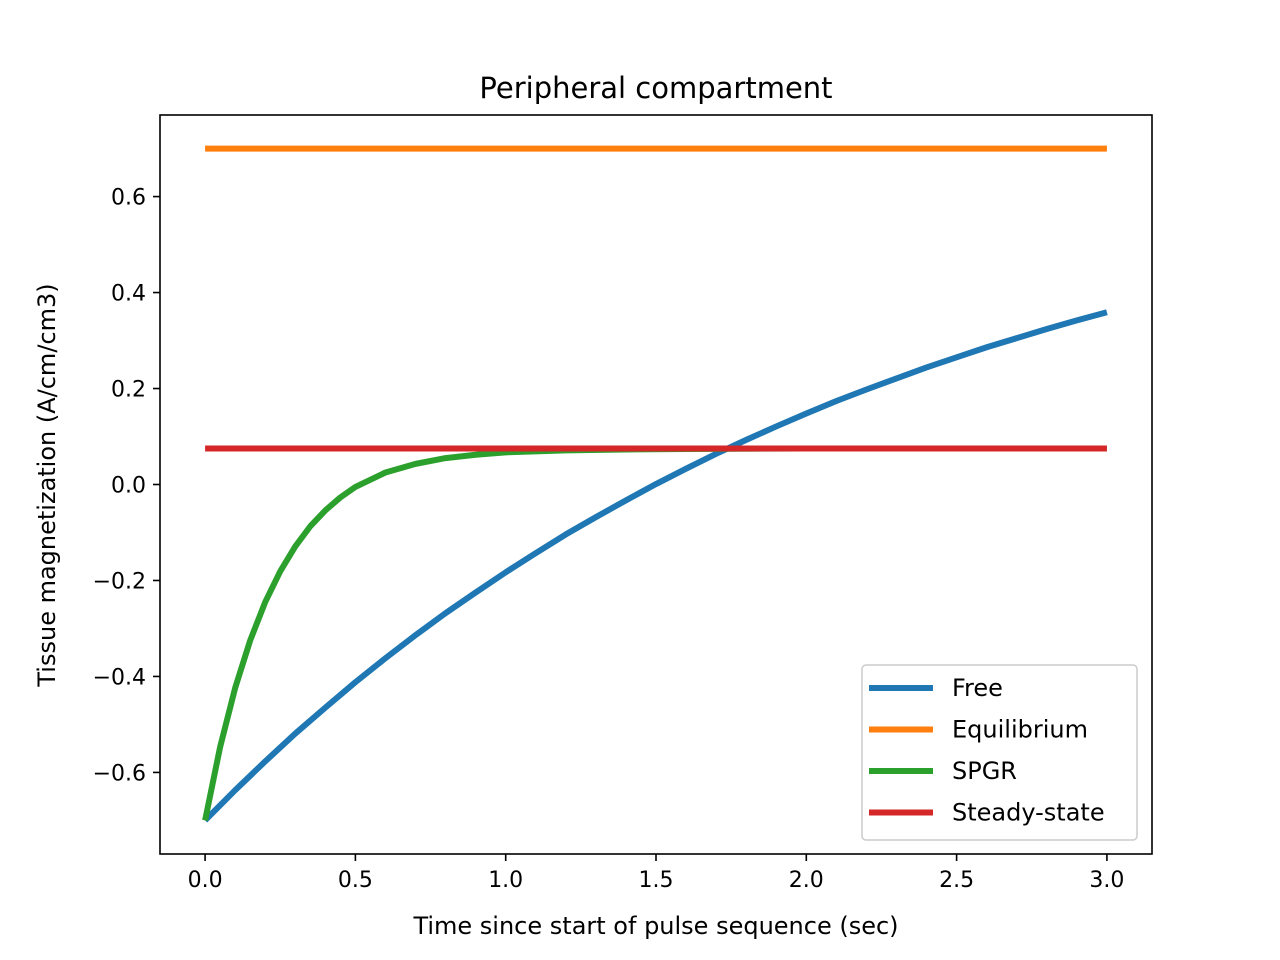 The image size is (1280, 960). What do you see at coordinates (1106, 880) in the screenshot?
I see `x-tick-label: 3.0` at bounding box center [1106, 880].